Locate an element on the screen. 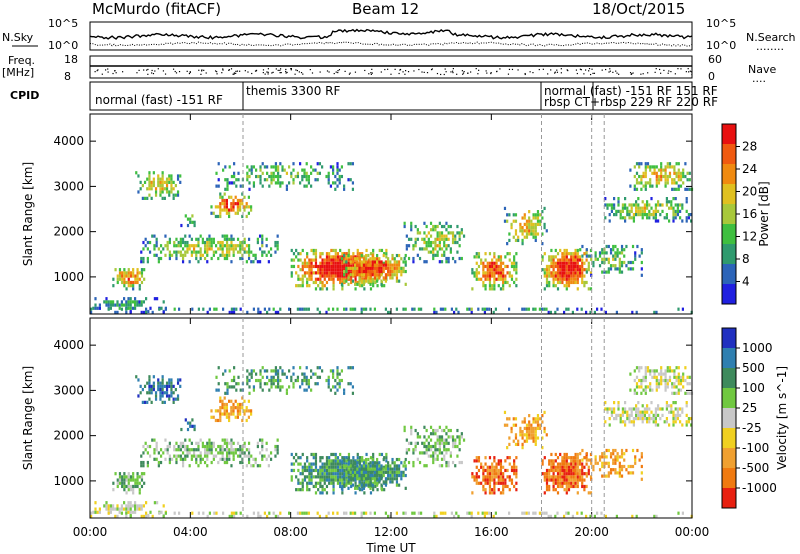 The height and width of the screenshot is (554, 800). x-tick-label: 00:00 is located at coordinates (90, 532).